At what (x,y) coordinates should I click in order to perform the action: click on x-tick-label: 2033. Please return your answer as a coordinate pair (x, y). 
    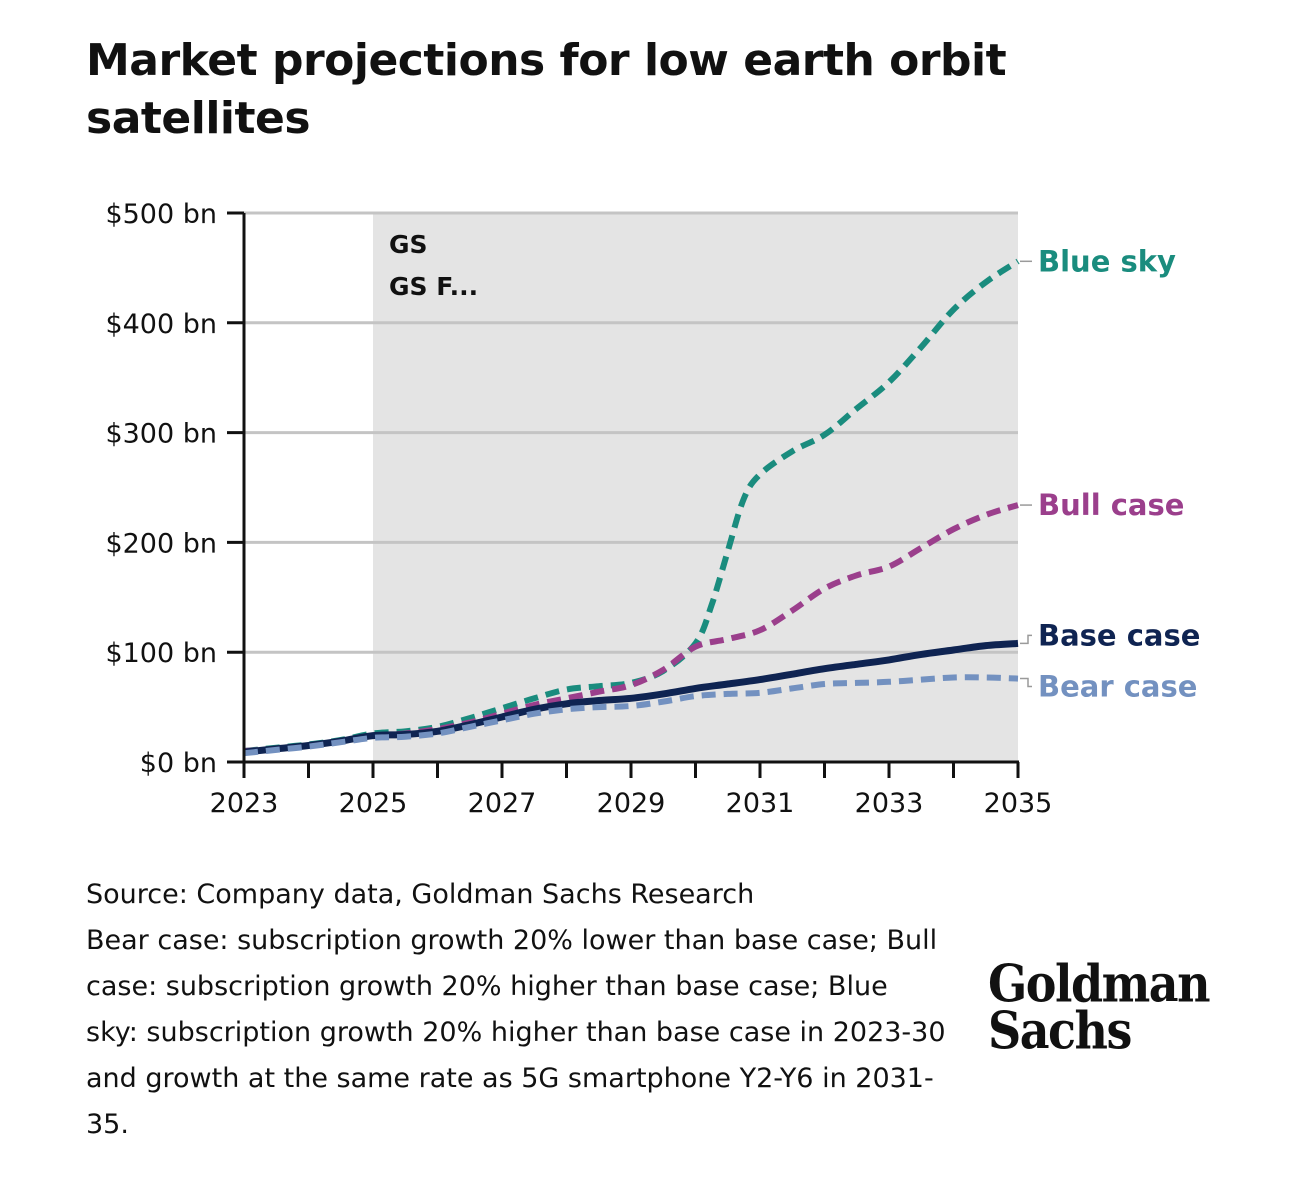
    Looking at the image, I should click on (889, 803).